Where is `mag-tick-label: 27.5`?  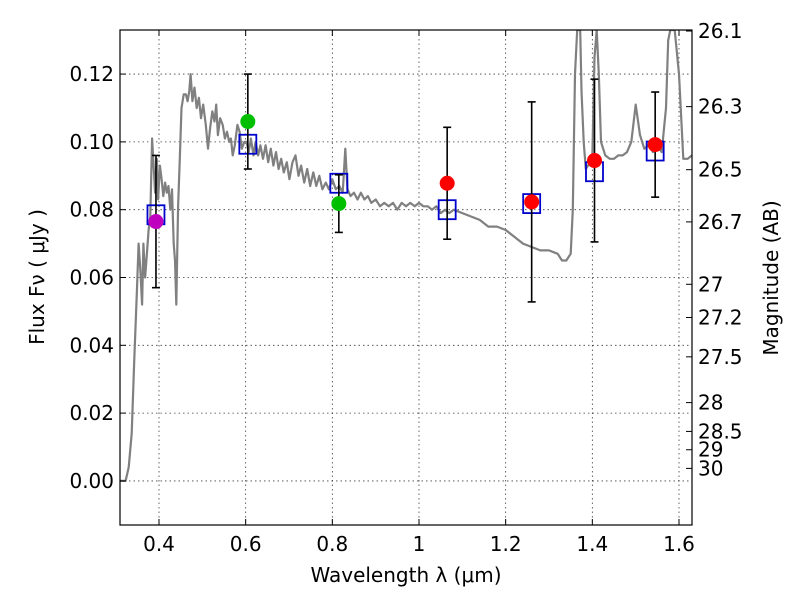 mag-tick-label: 27.5 is located at coordinates (720, 357).